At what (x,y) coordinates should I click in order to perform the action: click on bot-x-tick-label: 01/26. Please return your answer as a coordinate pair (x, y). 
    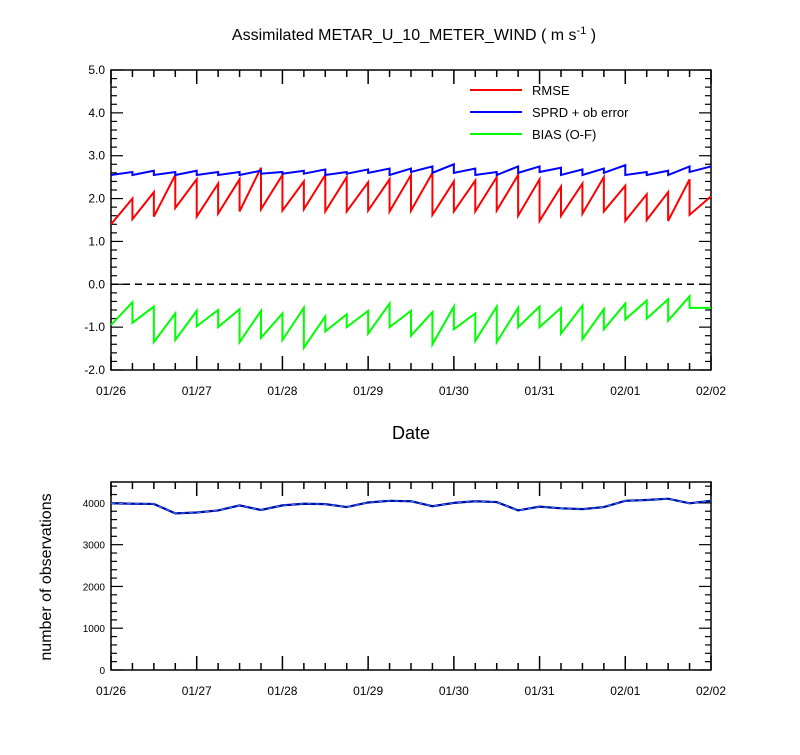
    Looking at the image, I should click on (111, 691).